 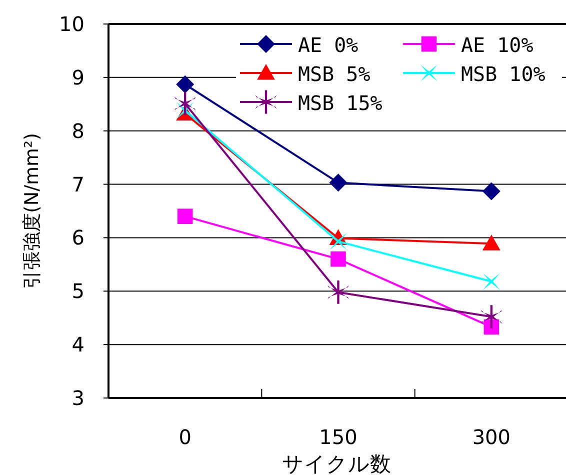 I want to click on y-tick-label: 8, so click(x=78, y=130).